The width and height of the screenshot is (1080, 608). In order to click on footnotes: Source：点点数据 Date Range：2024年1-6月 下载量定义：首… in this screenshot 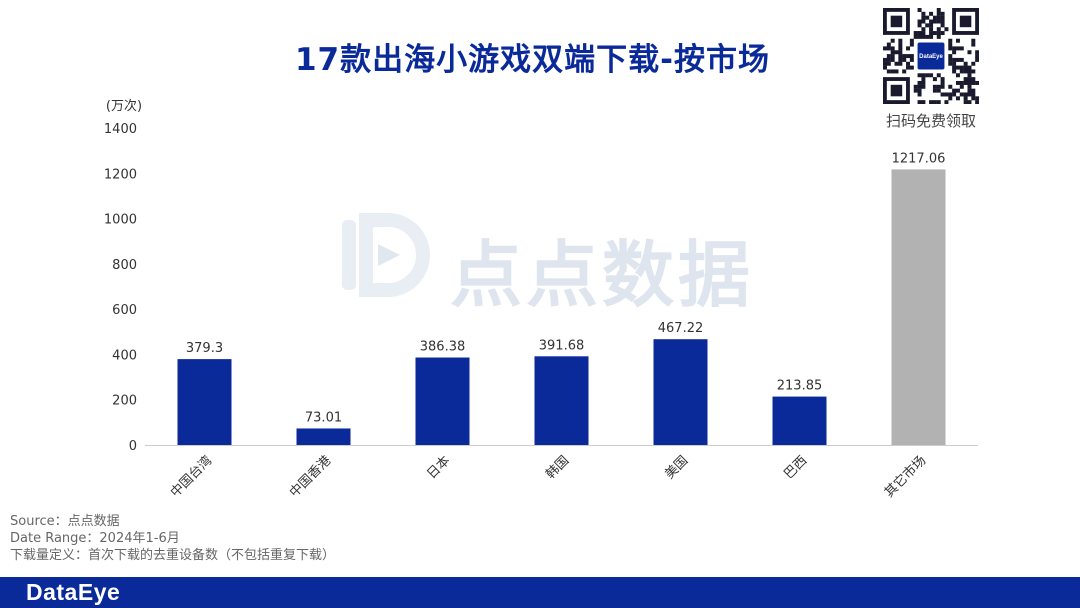, I will do `click(172, 538)`.